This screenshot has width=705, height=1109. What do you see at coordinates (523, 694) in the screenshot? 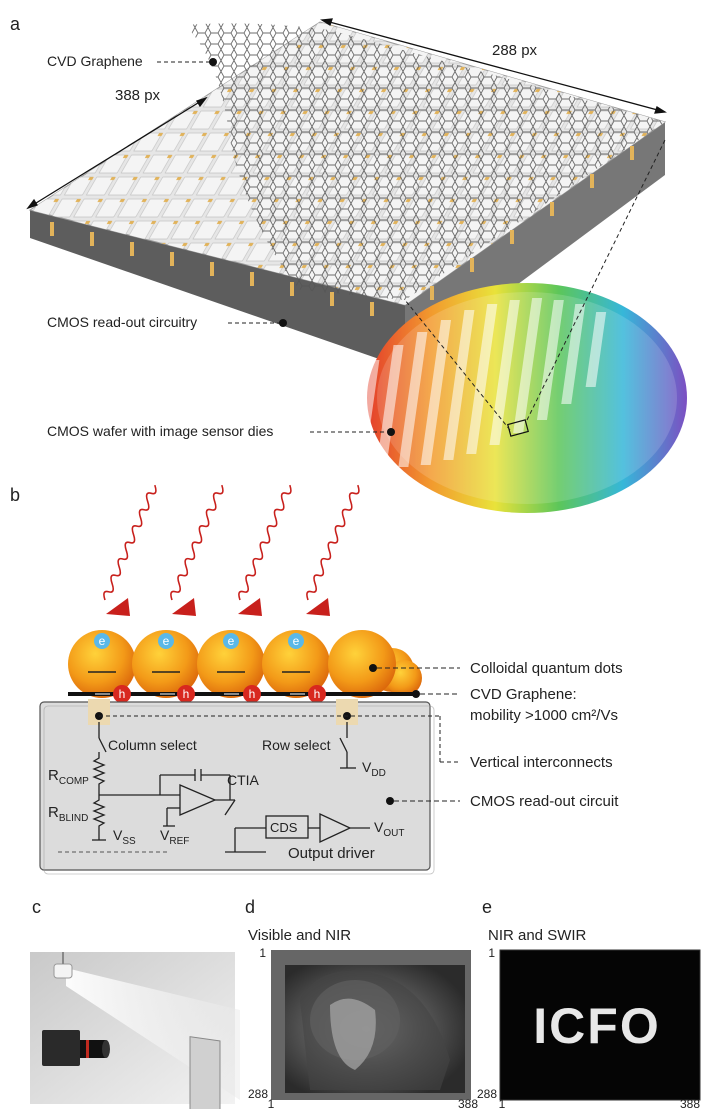
I see `graphene-b-label: CVD Graphene:` at bounding box center [523, 694].